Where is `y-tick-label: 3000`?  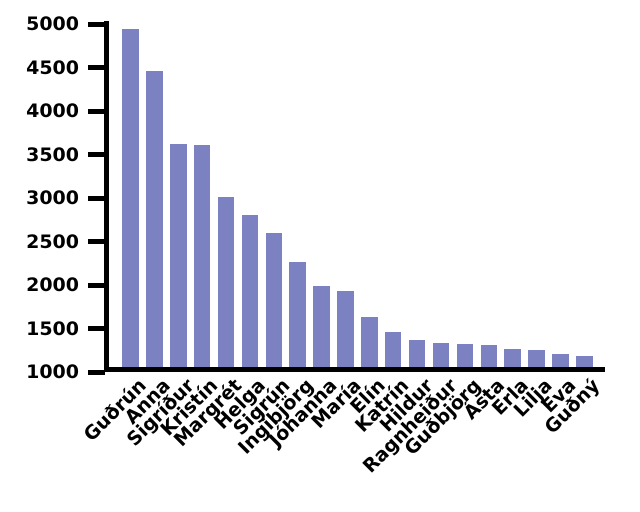 y-tick-label: 3000 is located at coordinates (52, 198).